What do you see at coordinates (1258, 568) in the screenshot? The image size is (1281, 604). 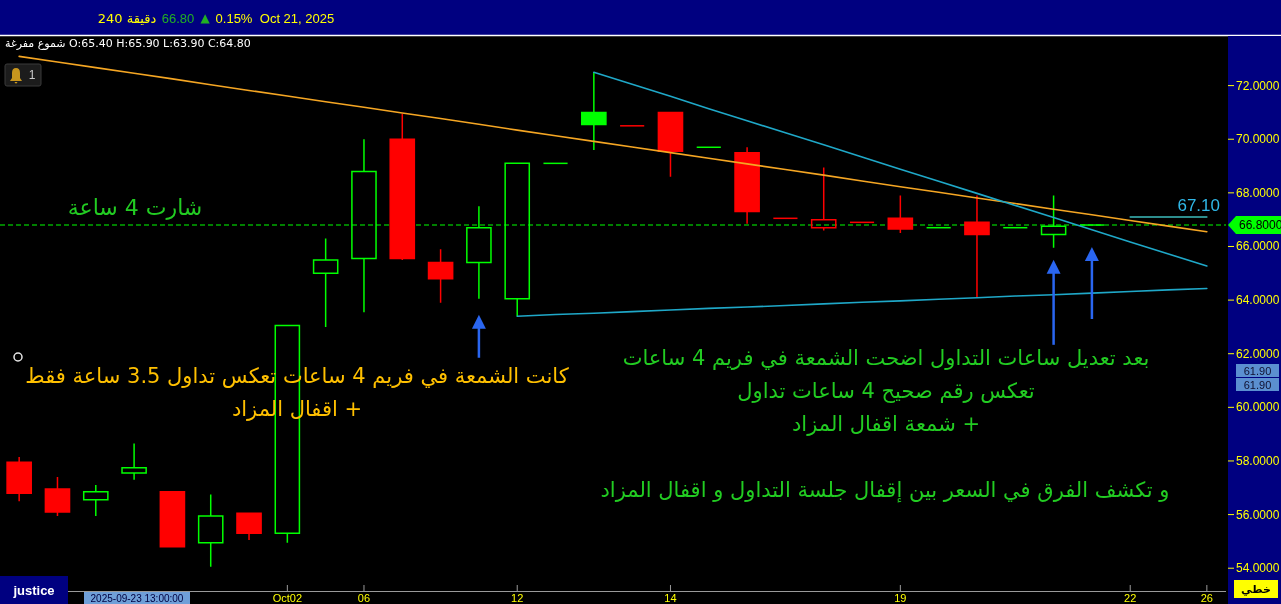 I see `y-tick-label: 54.0000` at bounding box center [1258, 568].